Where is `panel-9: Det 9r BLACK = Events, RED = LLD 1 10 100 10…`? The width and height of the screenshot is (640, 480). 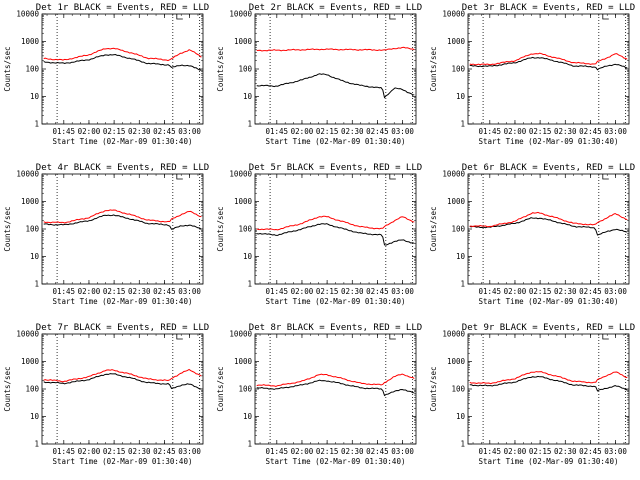
panel-9: Det 9r BLACK = Events, RED = LLD 1 10 100 10… is located at coordinates (532, 394).